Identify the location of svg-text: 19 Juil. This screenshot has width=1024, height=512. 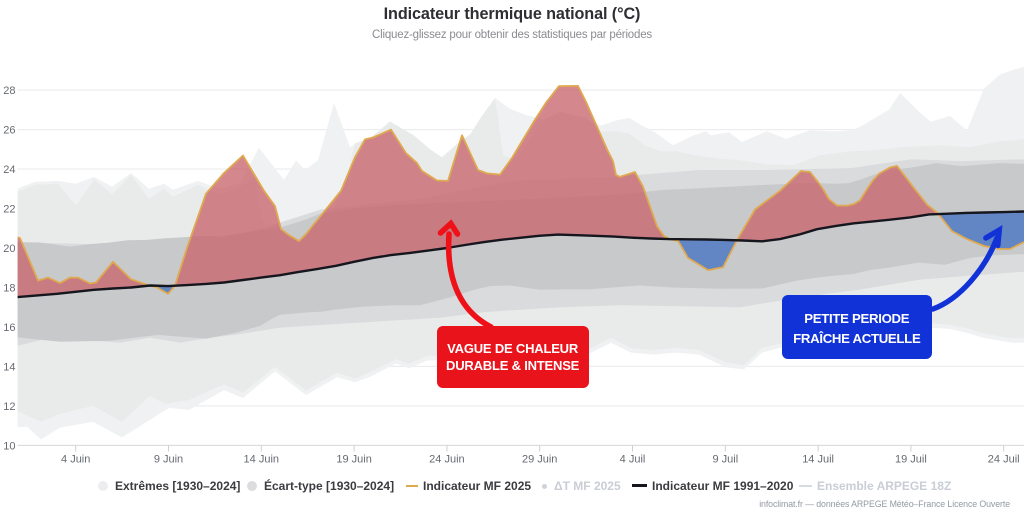
(911, 460).